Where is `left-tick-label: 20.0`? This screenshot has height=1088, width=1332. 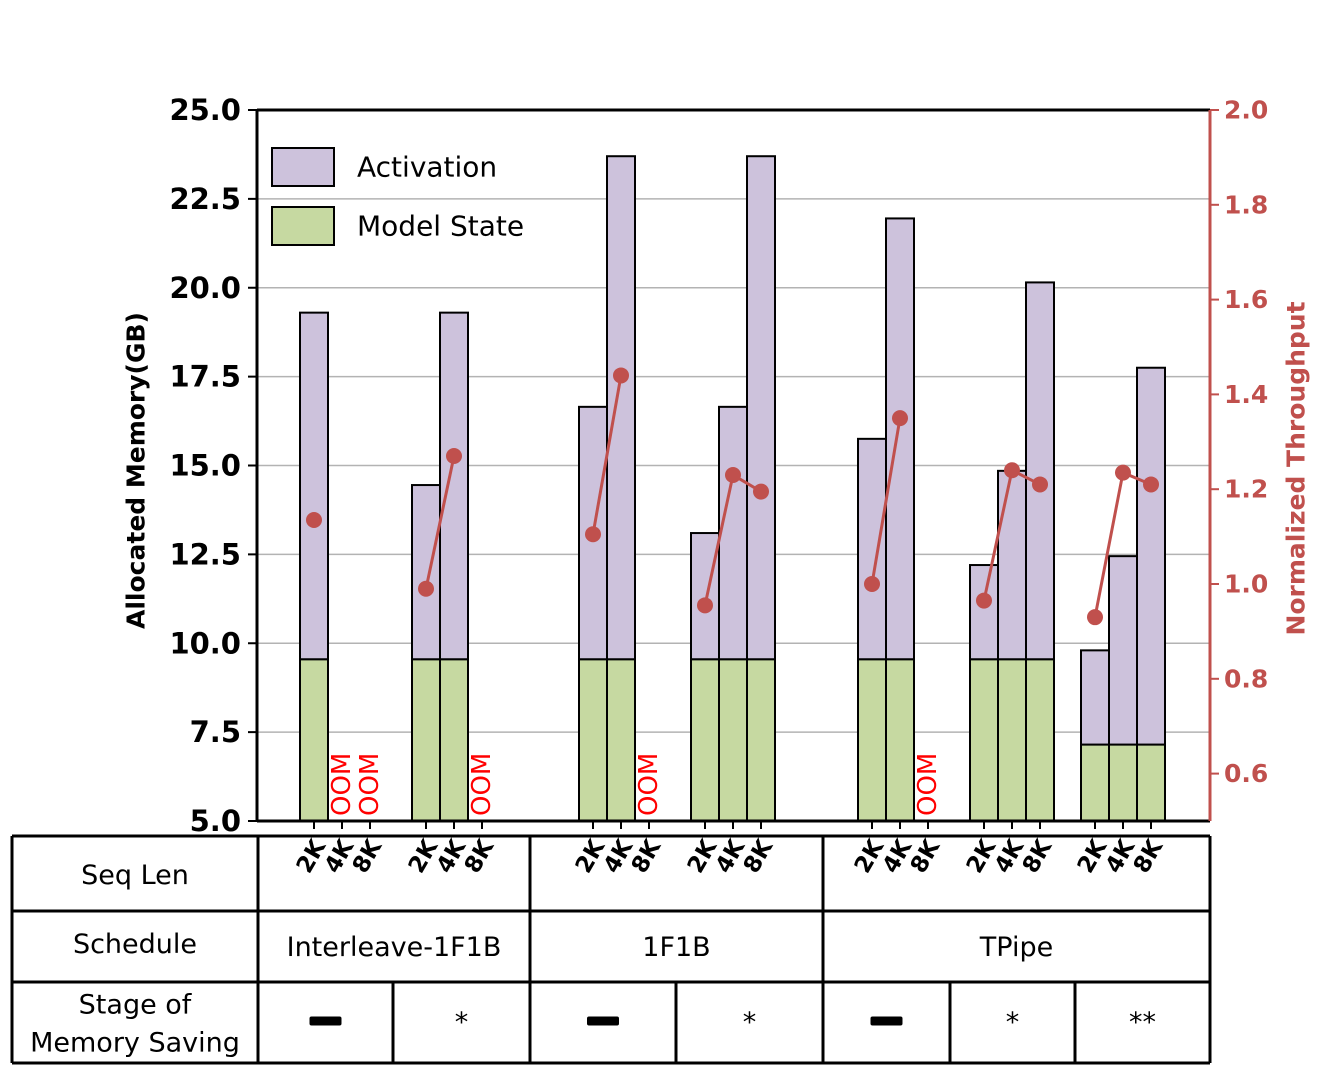
left-tick-label: 20.0 is located at coordinates (205, 288).